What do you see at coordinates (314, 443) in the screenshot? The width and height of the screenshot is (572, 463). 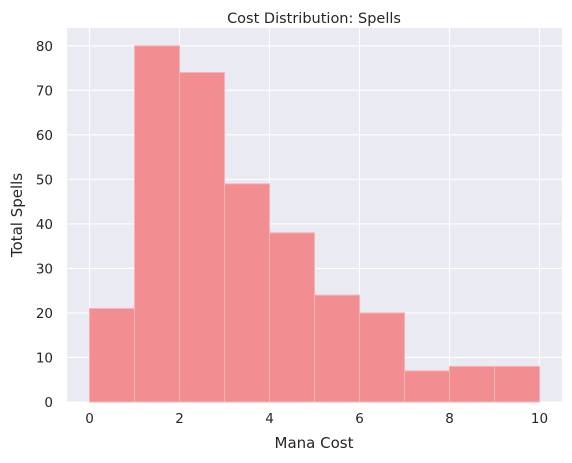 I see `x-axis-label: Mana Cost` at bounding box center [314, 443].